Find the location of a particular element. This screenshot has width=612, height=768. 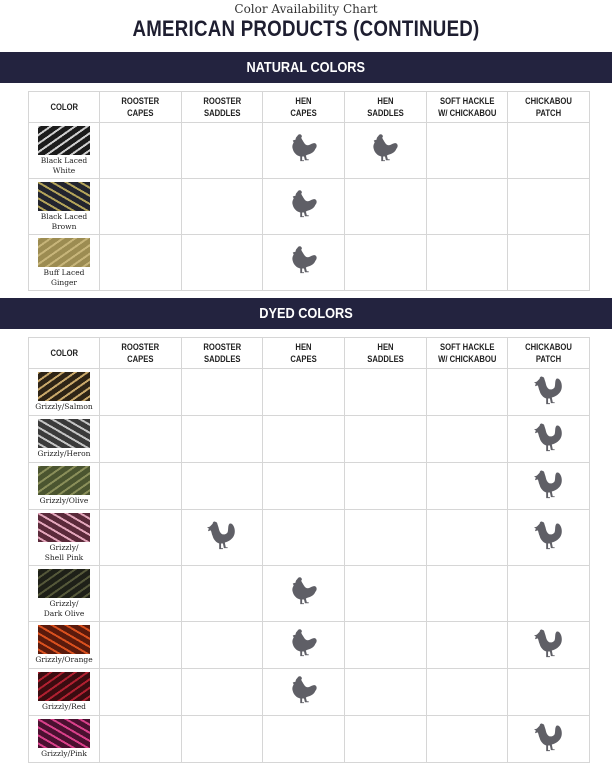

section-title: DYED COLORS is located at coordinates (306, 313).